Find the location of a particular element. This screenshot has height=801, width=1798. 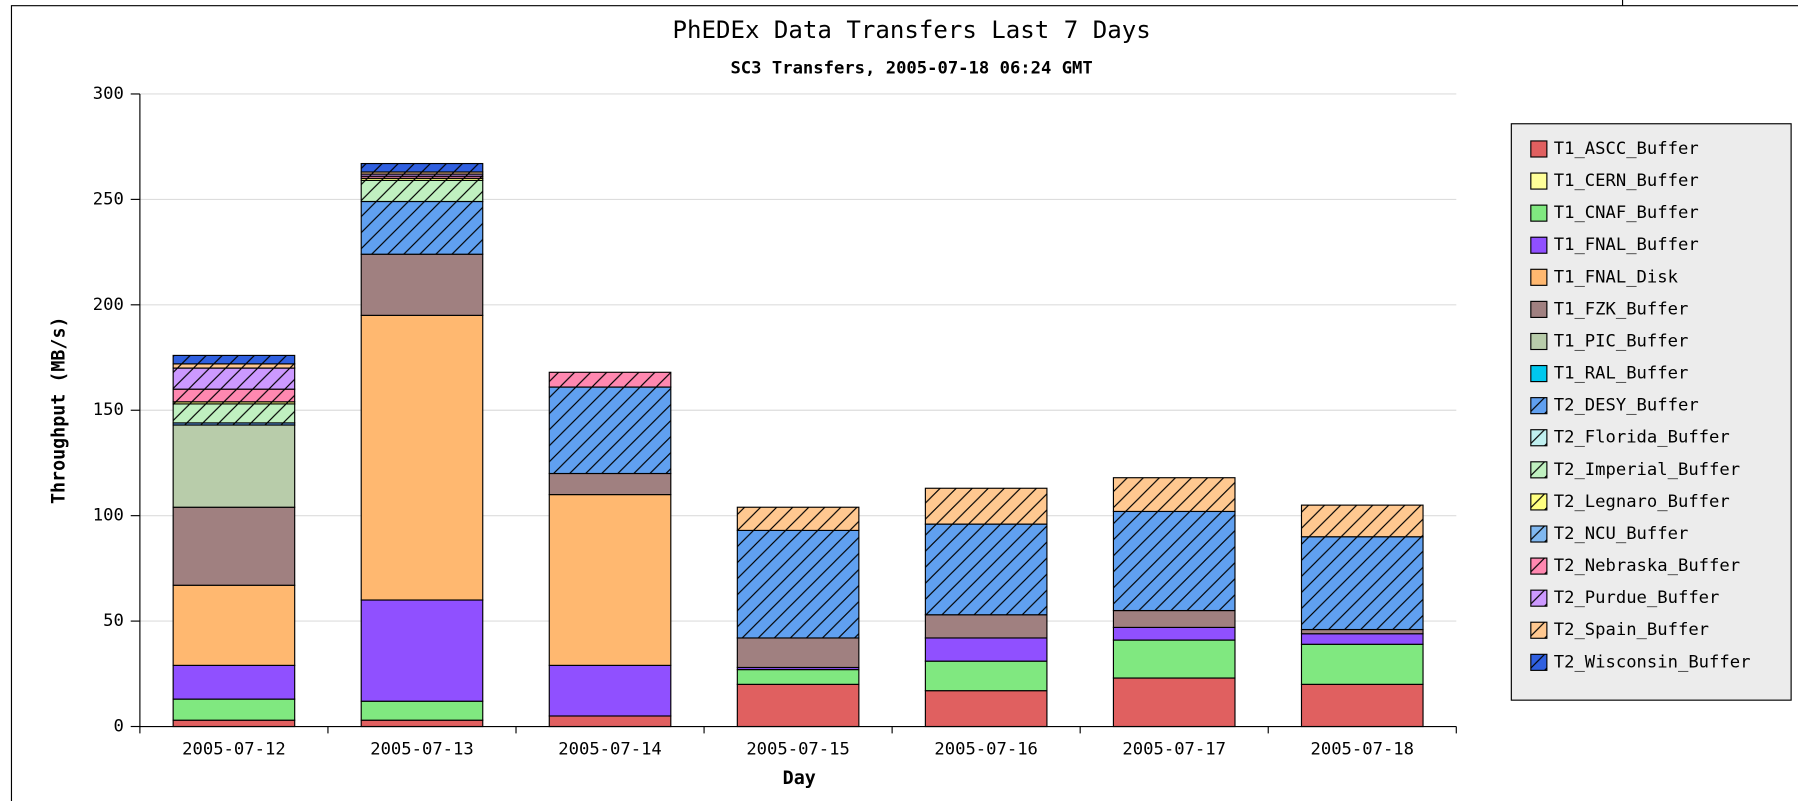

legend-label: T2_Spain_Buffer is located at coordinates (1631, 630).